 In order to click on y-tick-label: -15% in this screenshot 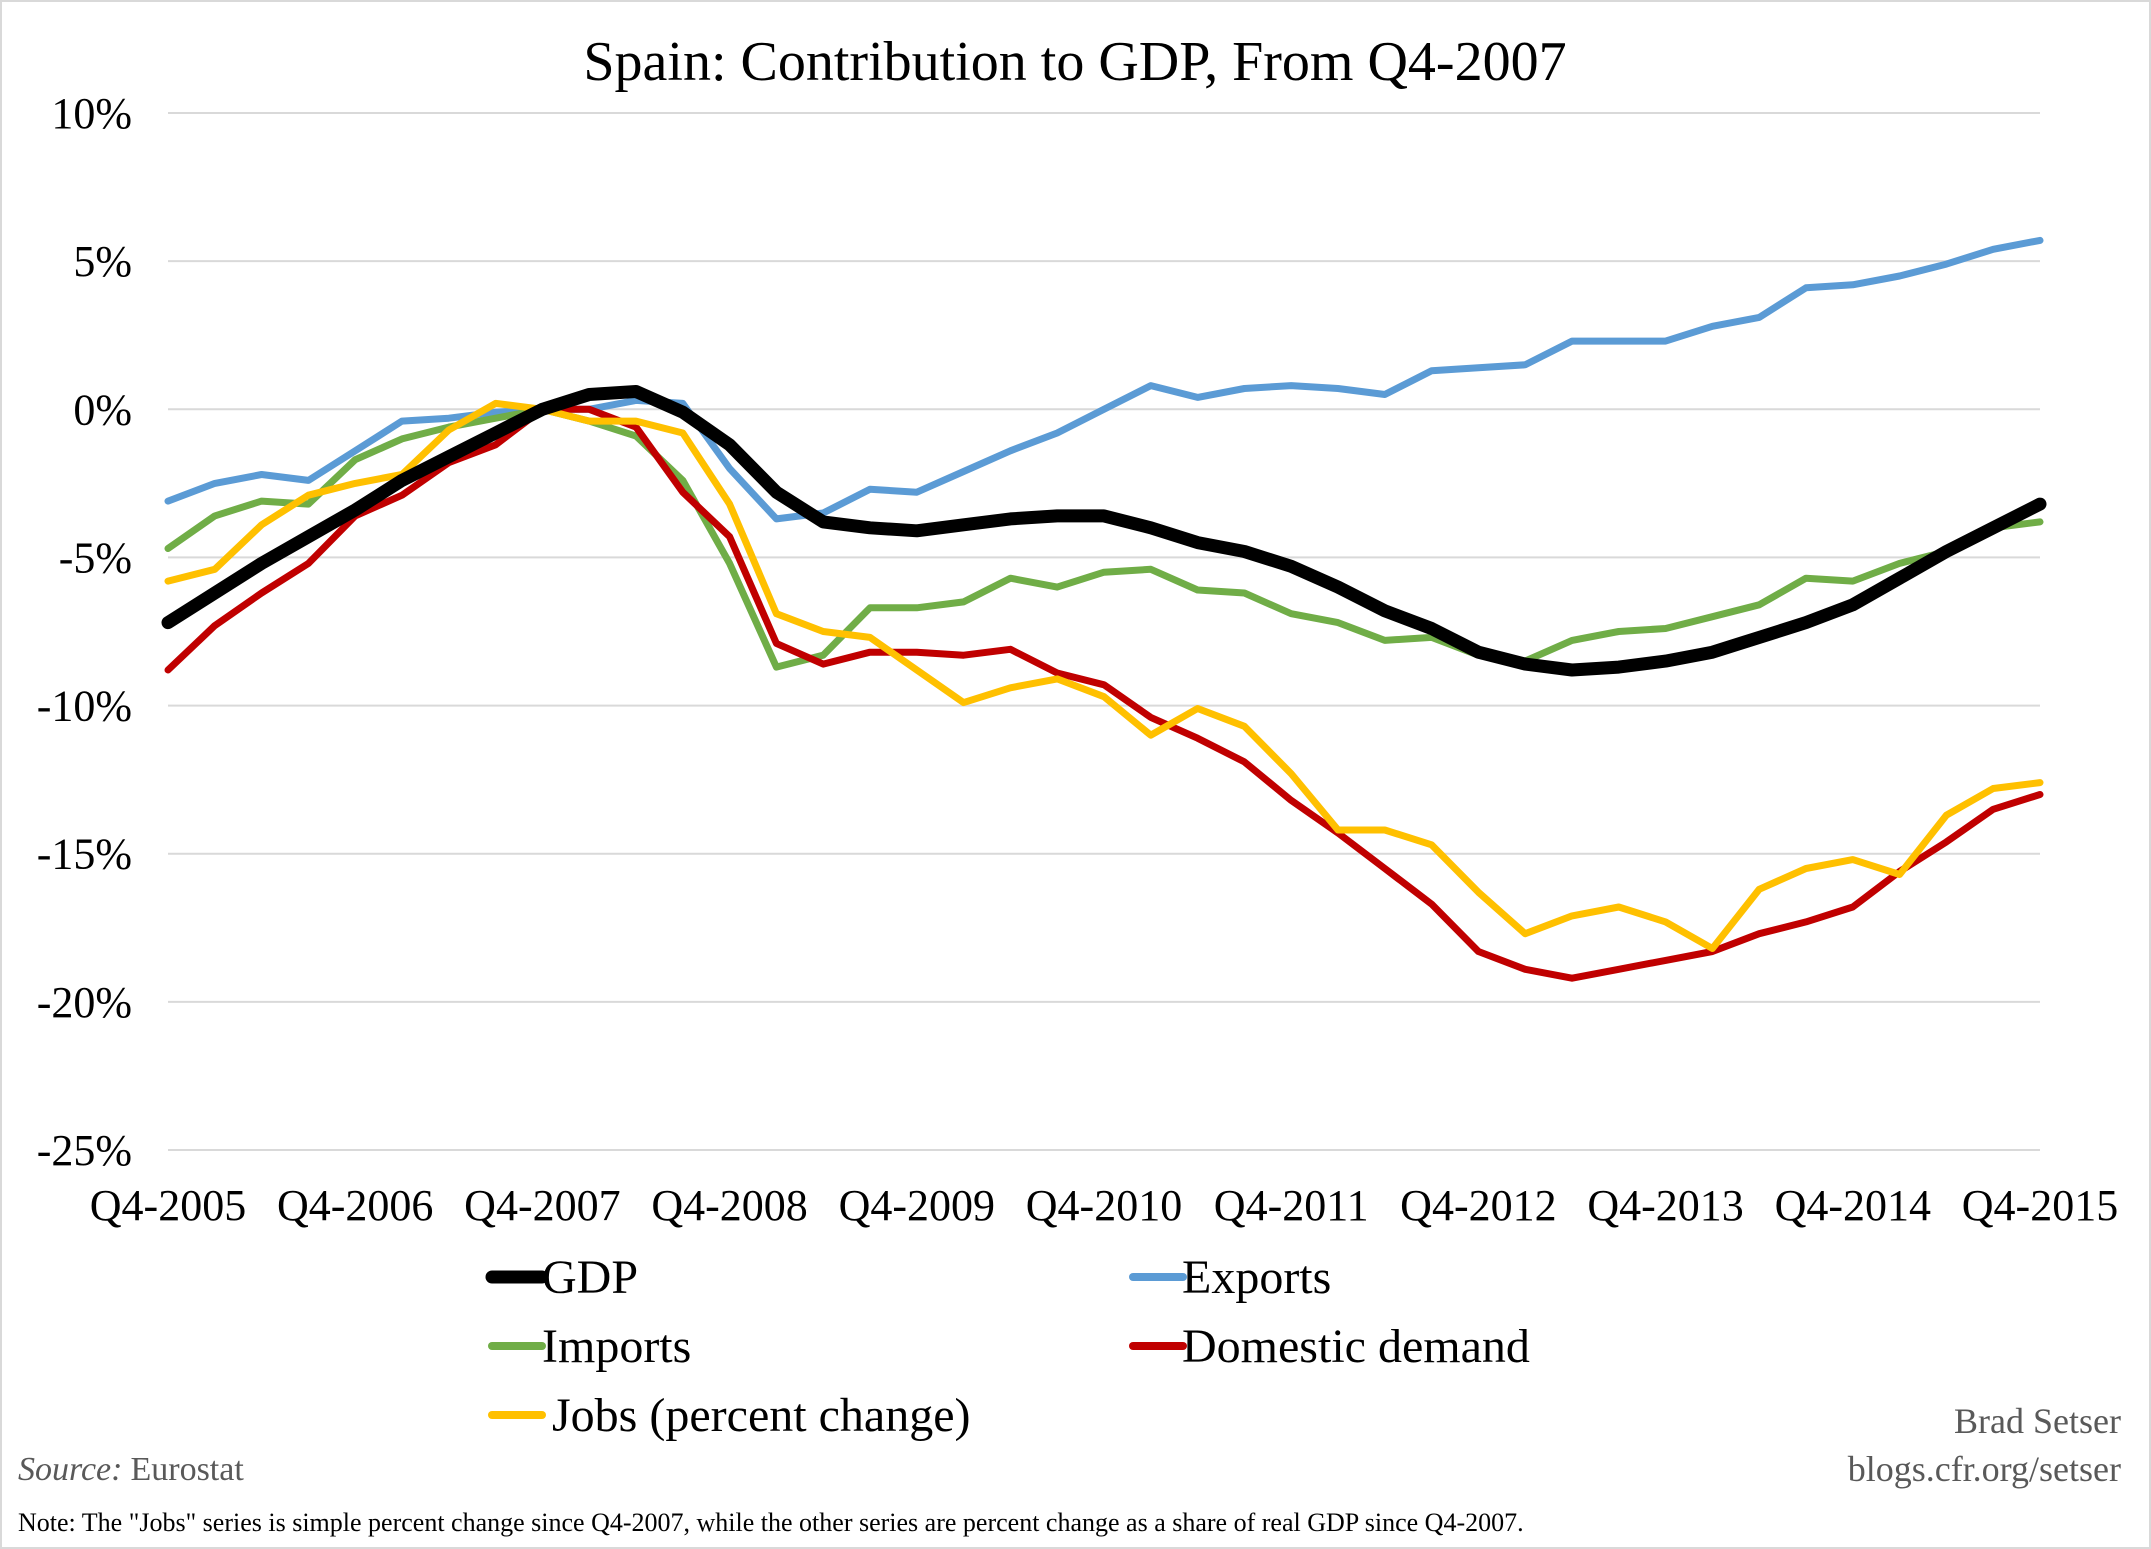, I will do `click(84, 854)`.